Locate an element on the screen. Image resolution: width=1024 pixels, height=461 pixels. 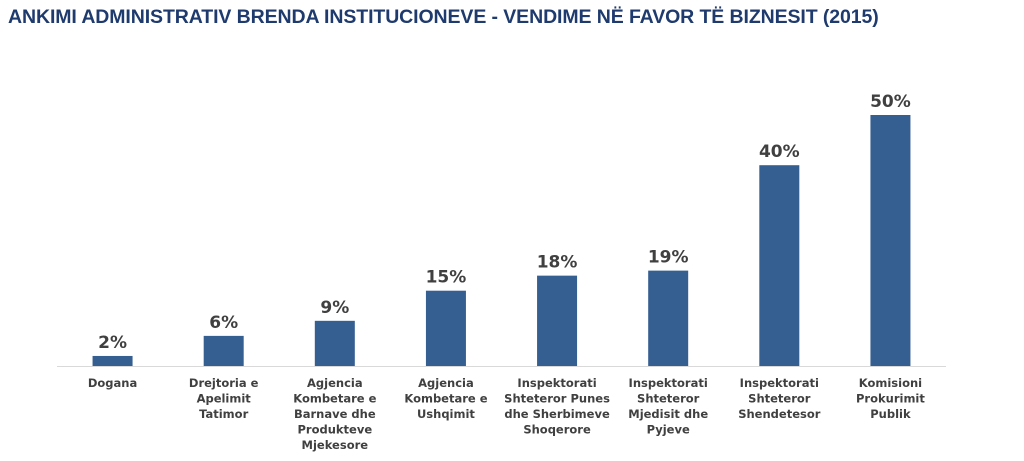
data-label: 50% is located at coordinates (890, 102).